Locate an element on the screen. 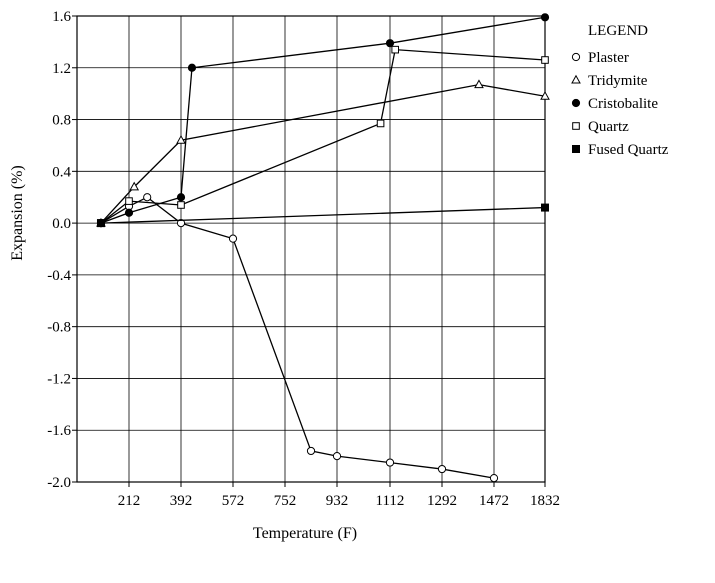 The height and width of the screenshot is (583, 715). legend-title: LEGEND is located at coordinates (618, 31).